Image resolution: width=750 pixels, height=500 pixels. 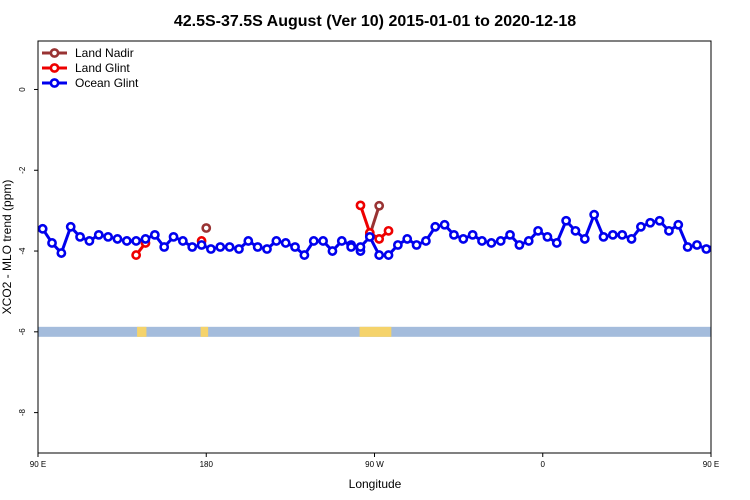 I want to click on x-axis: 90 E 180 90 W 0 90 E, so click(x=374, y=461).